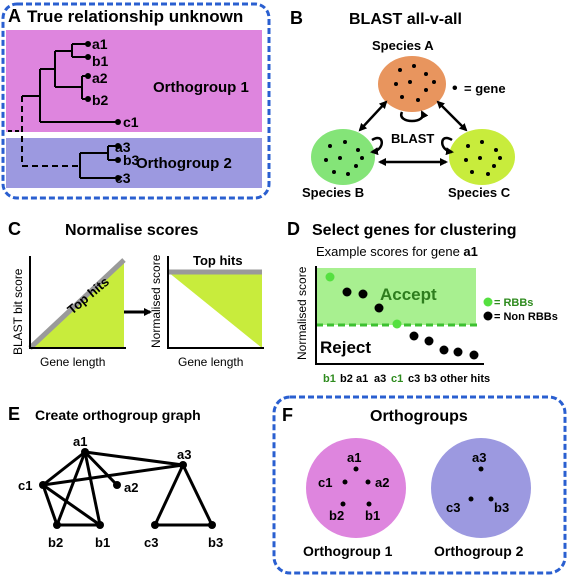 Image resolution: width=570 pixels, height=577 pixels. I want to click on gene-legend-text: = gene, so click(485, 88).